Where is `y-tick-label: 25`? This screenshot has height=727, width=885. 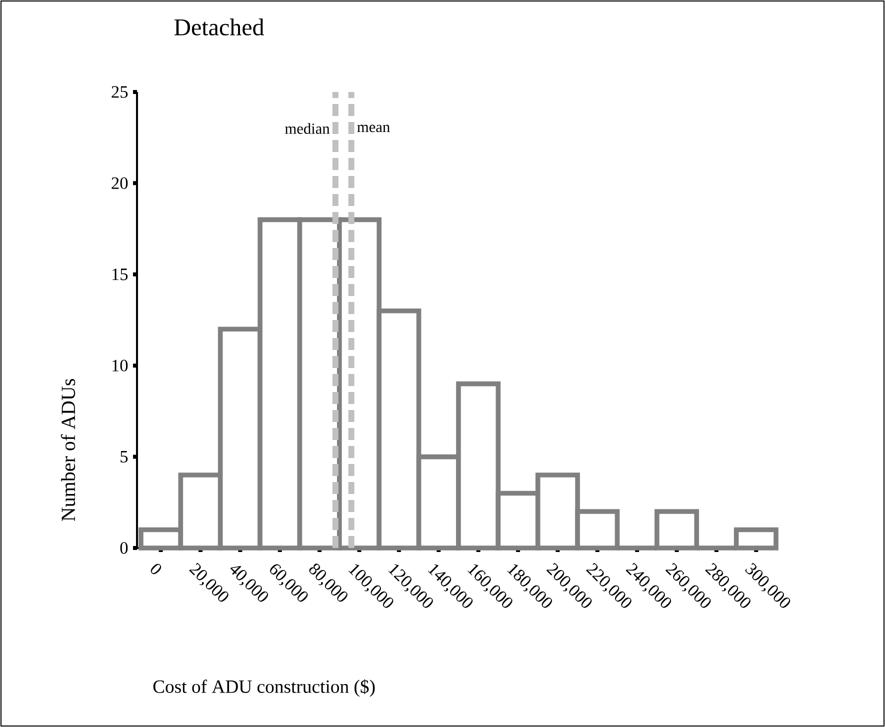
y-tick-label: 25 is located at coordinates (120, 92).